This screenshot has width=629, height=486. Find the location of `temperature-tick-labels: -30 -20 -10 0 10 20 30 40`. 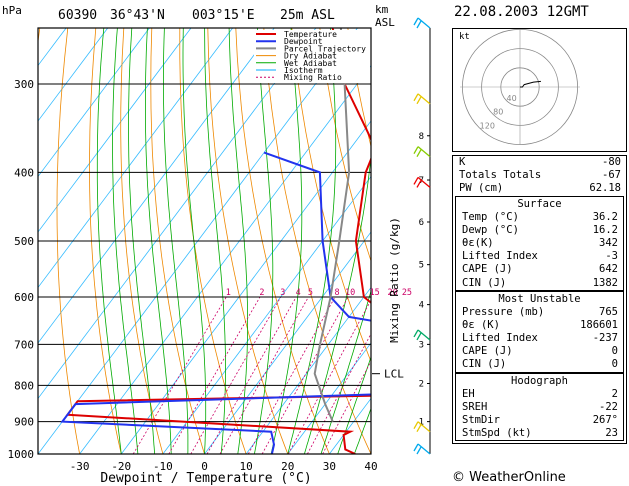

temperature-tick-labels: -30 -20 -10 0 10 20 30 40 is located at coordinates (224, 466).